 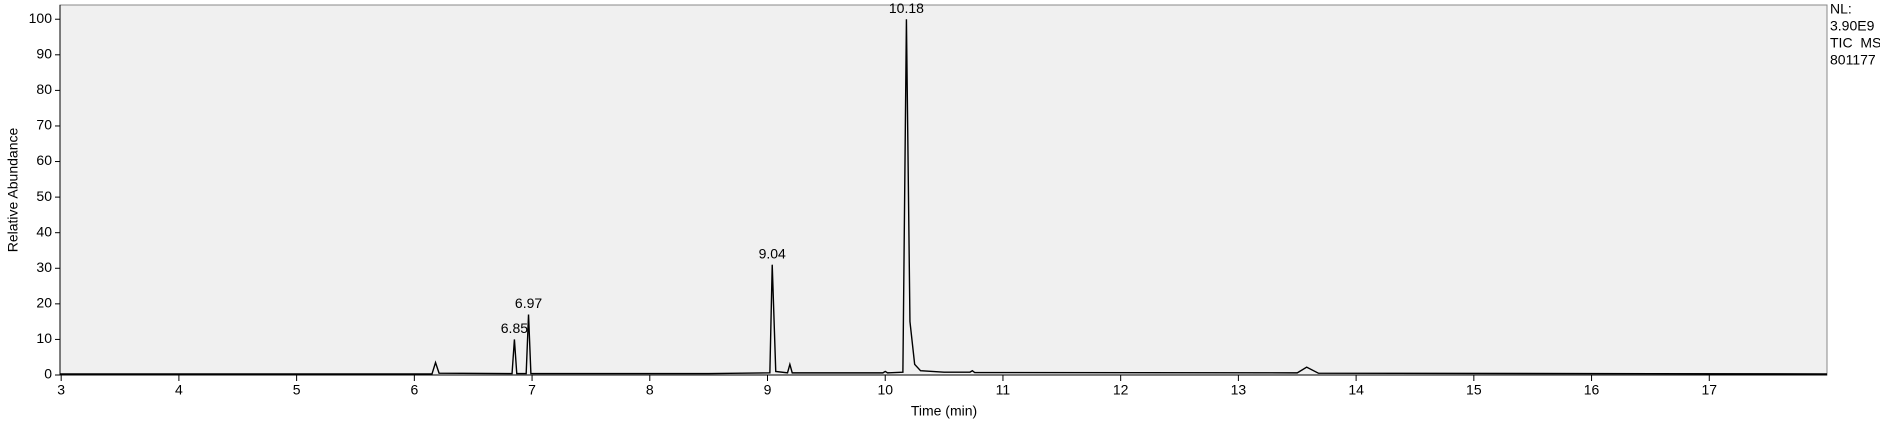 I want to click on info-text: TIC MS, so click(x=1855, y=43).